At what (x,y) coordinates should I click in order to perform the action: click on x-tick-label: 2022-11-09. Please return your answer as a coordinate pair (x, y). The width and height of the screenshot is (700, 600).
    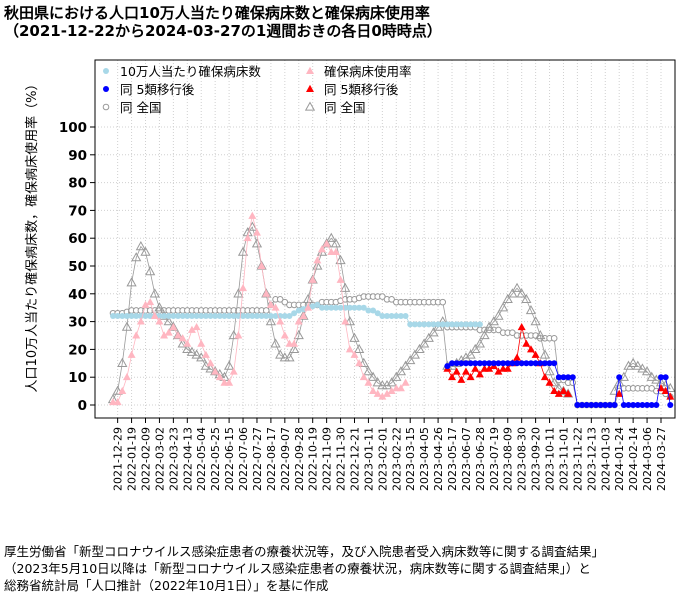
    Looking at the image, I should click on (327, 459).